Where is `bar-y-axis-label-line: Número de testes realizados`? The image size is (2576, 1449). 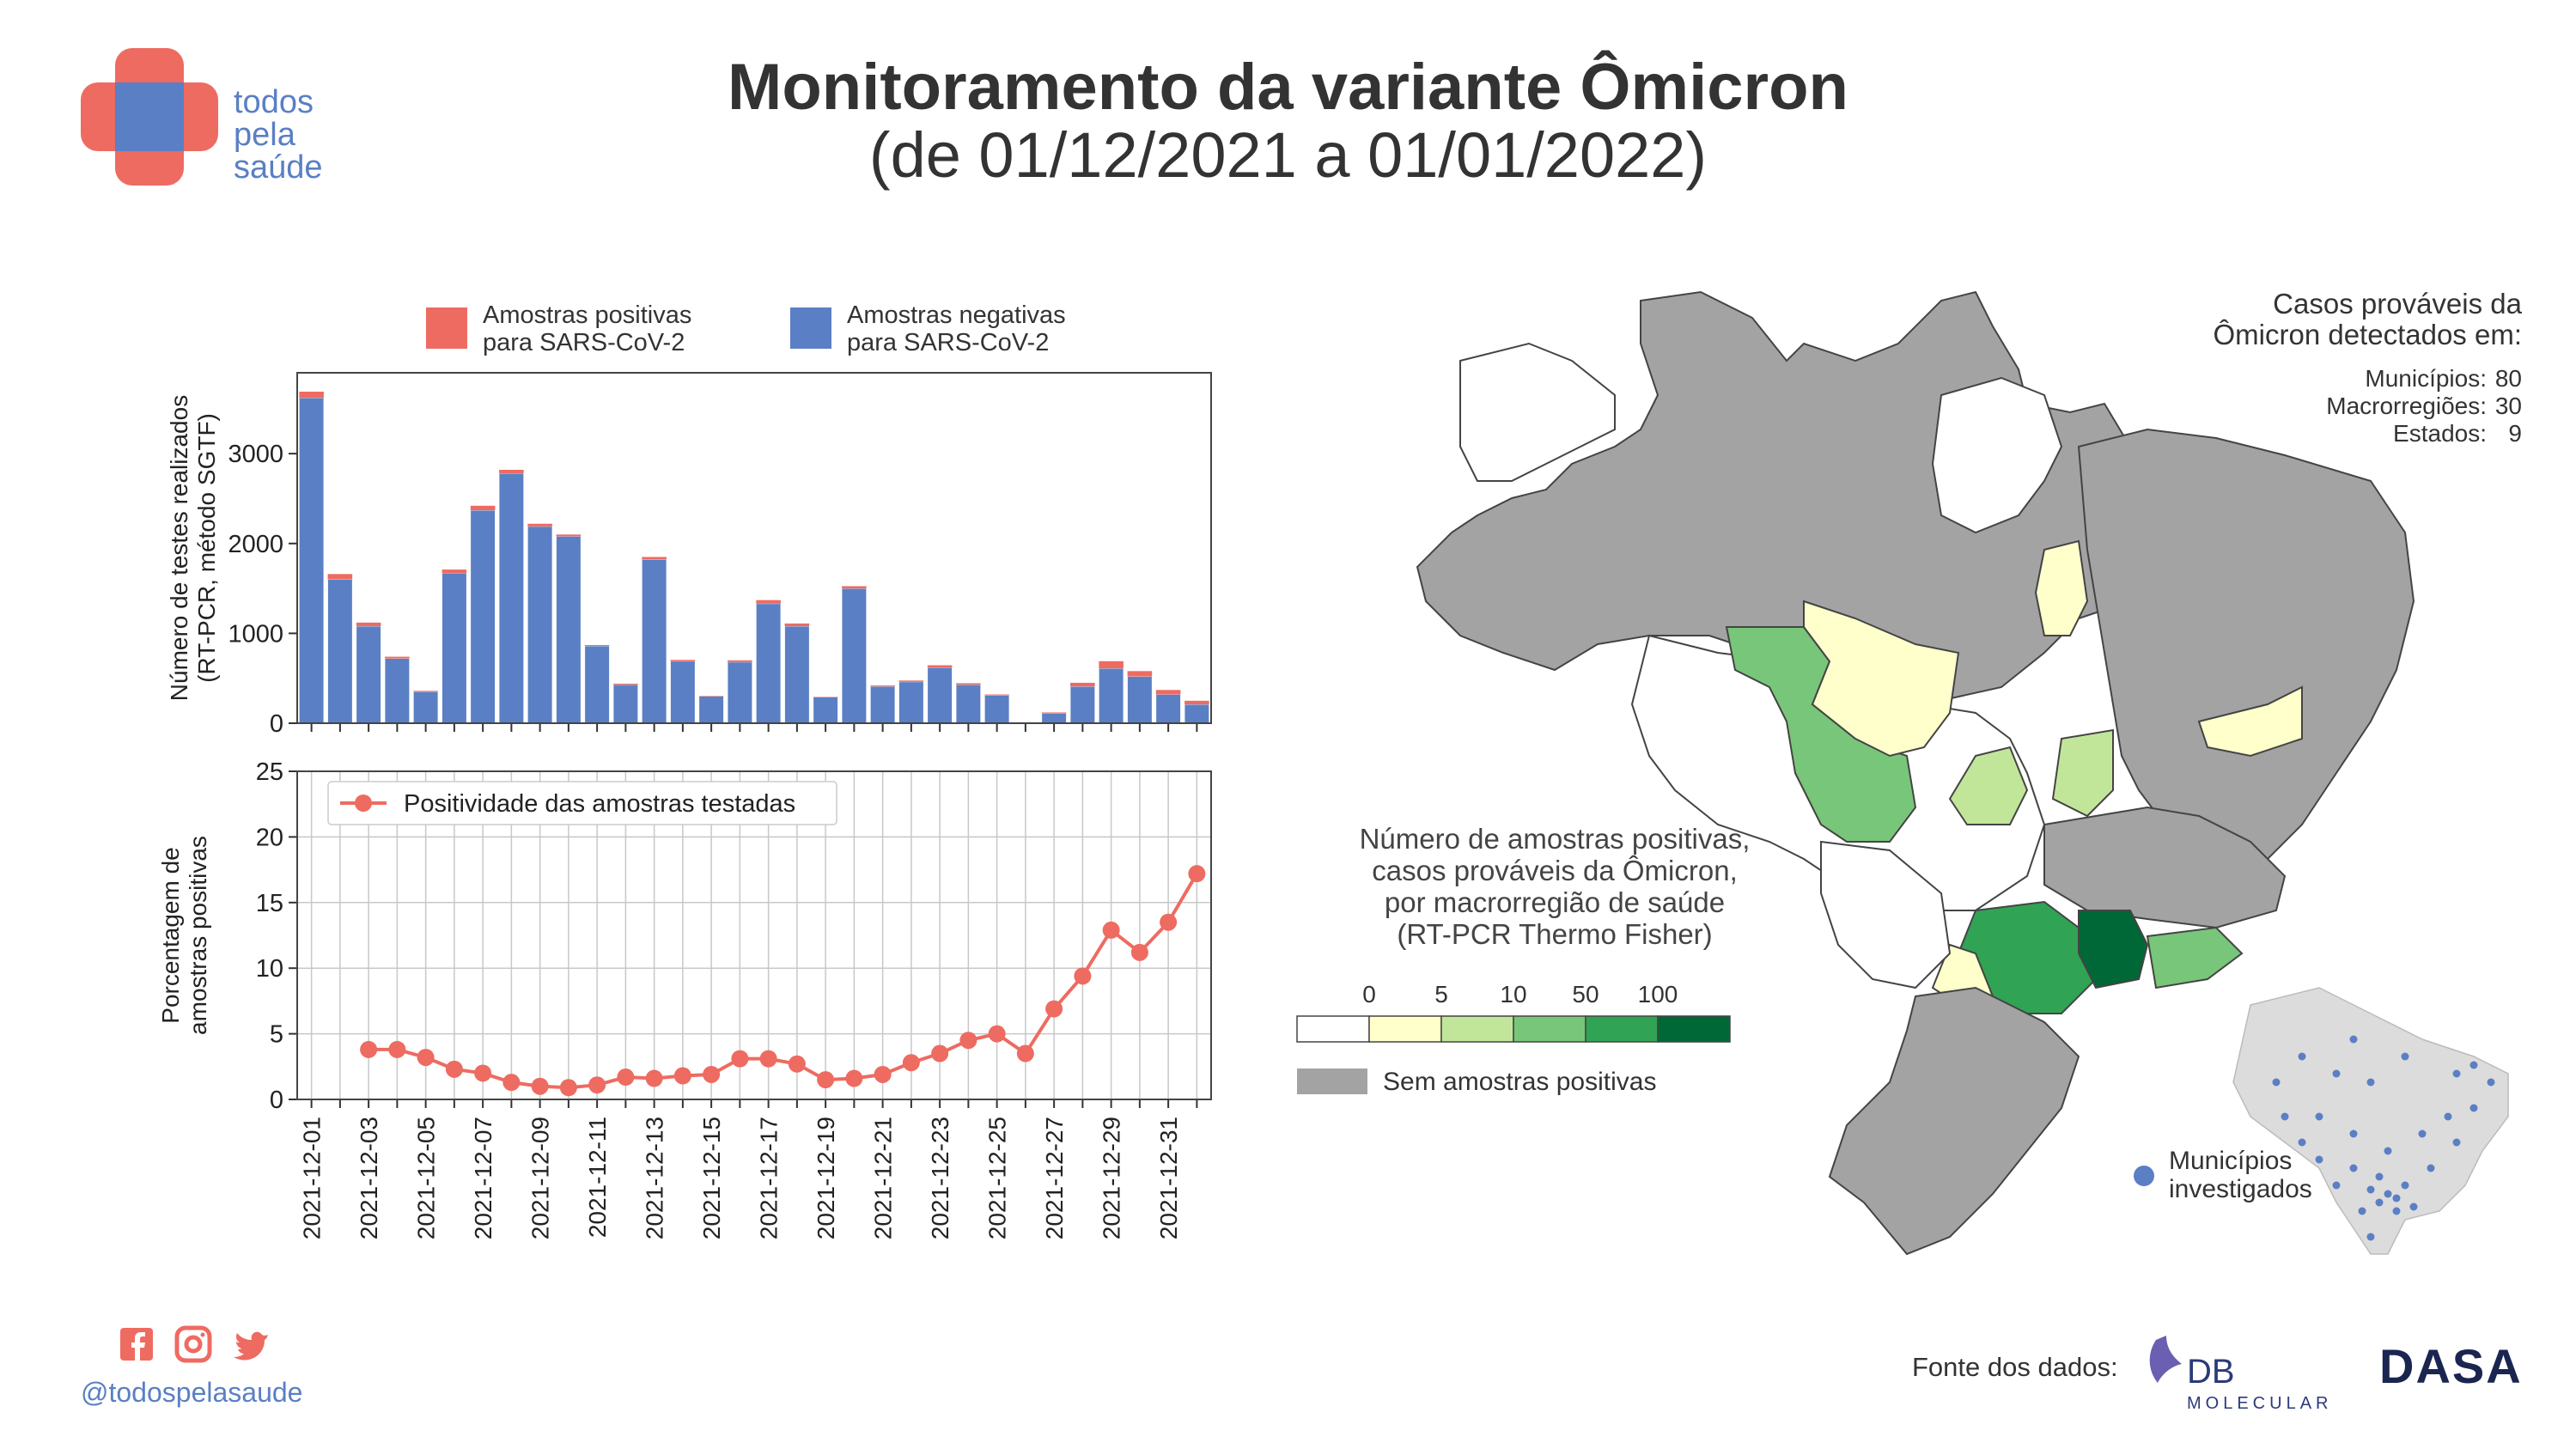 bar-y-axis-label-line: Número de testes realizados is located at coordinates (179, 548).